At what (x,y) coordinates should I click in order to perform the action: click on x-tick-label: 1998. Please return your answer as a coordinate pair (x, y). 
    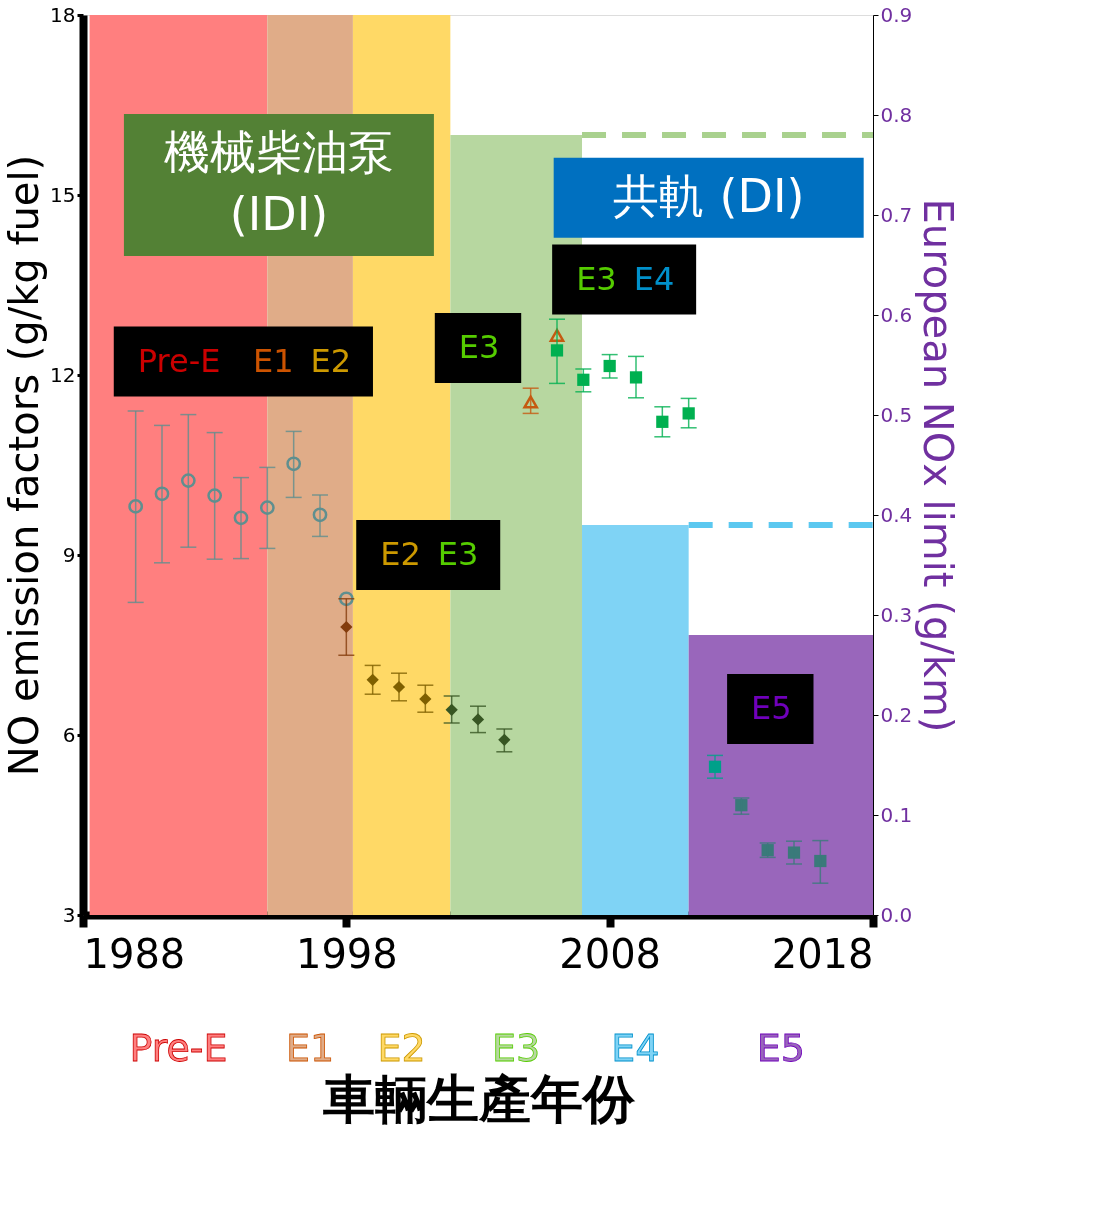
    Looking at the image, I should click on (346, 953).